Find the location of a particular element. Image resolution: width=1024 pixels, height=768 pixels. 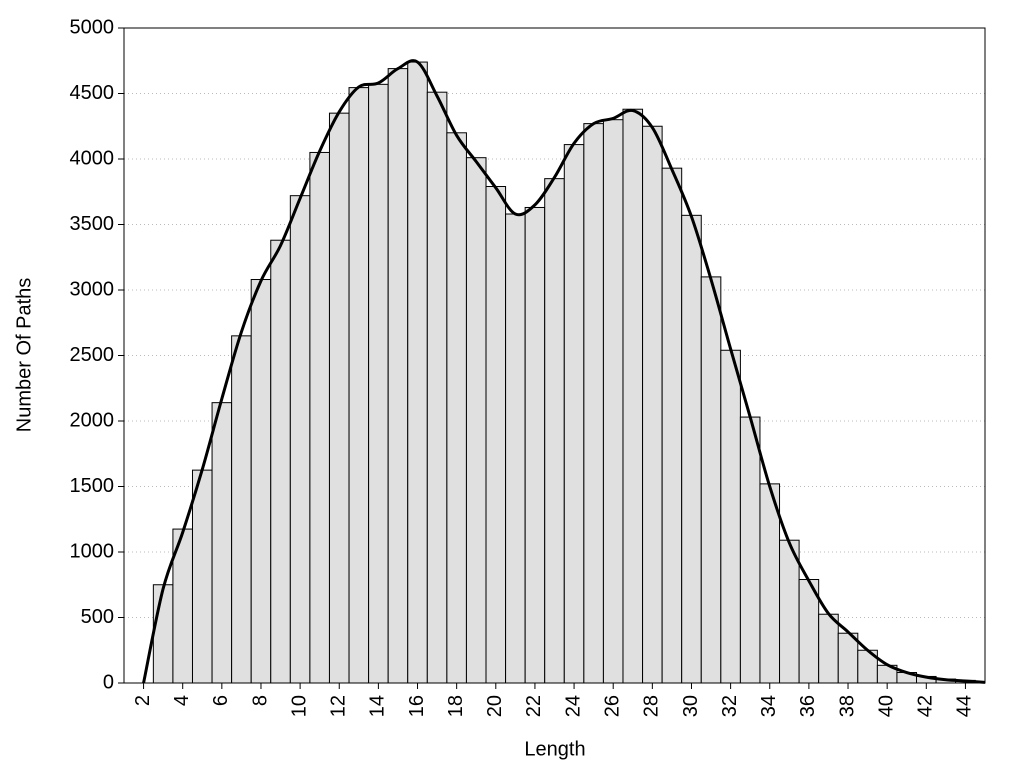

x-tick-label: 40 is located at coordinates (886, 706).